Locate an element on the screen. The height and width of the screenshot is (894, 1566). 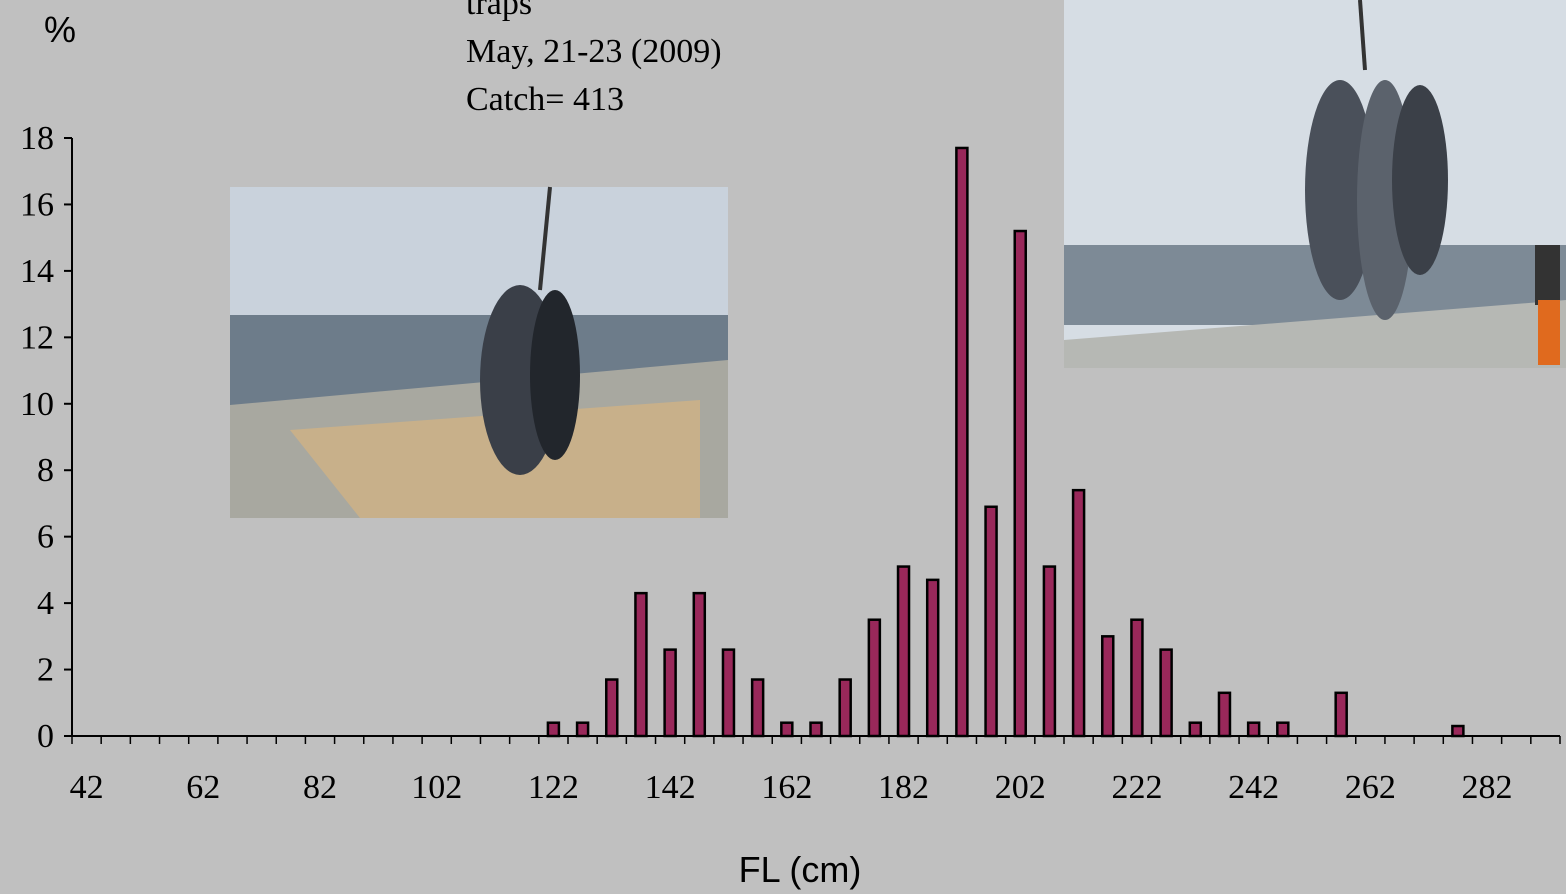
y-tick-label: 0 is located at coordinates (45, 736).